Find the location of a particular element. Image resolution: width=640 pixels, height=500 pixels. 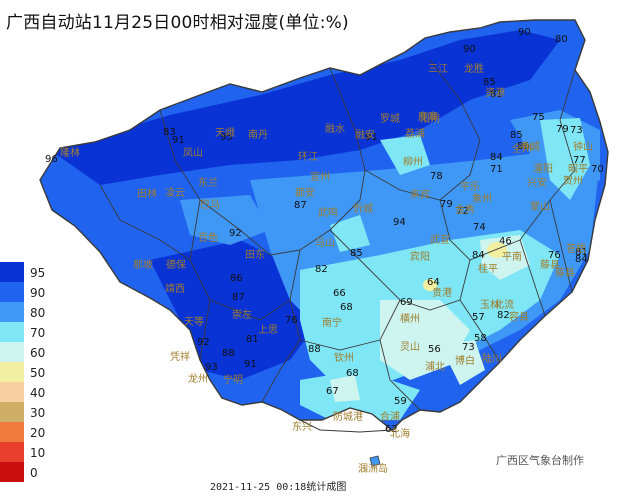

city-label: 鹿寨 is located at coordinates (428, 116).